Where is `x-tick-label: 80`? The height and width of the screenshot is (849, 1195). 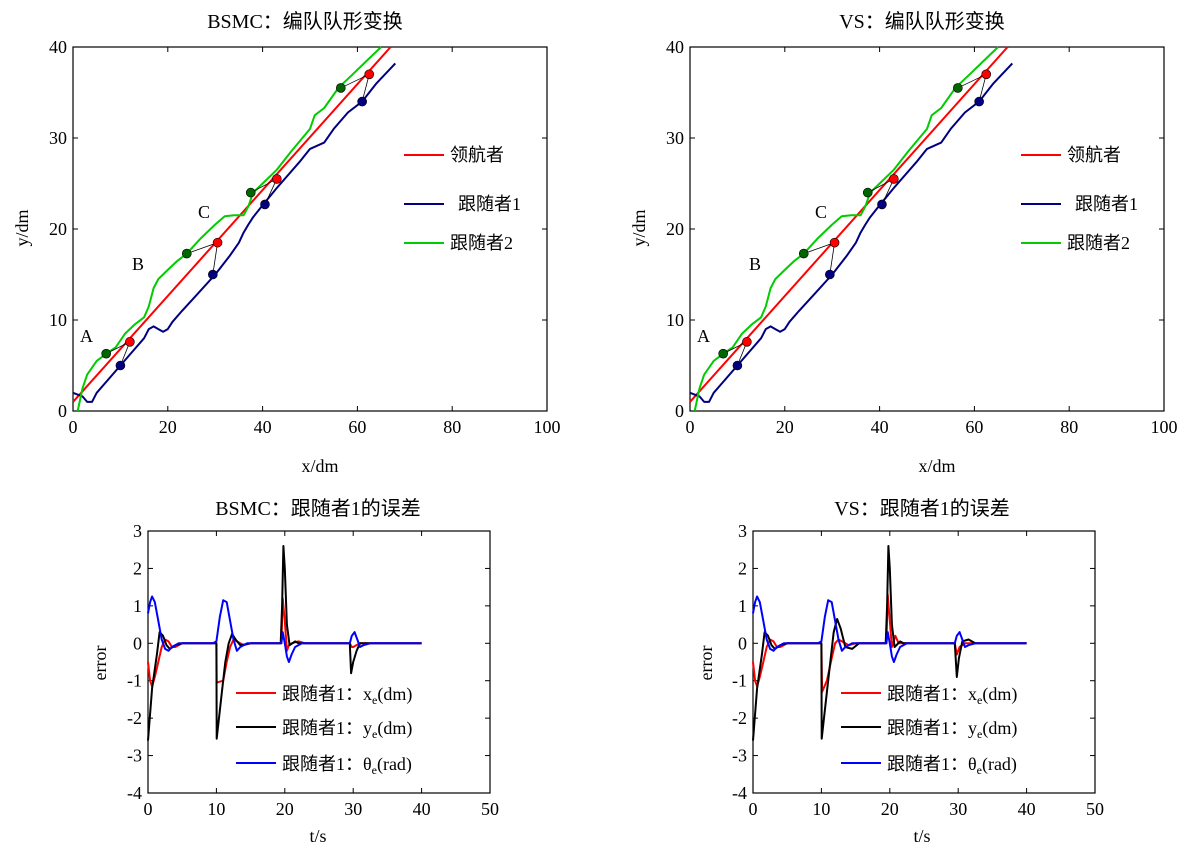 x-tick-label: 80 is located at coordinates (452, 427).